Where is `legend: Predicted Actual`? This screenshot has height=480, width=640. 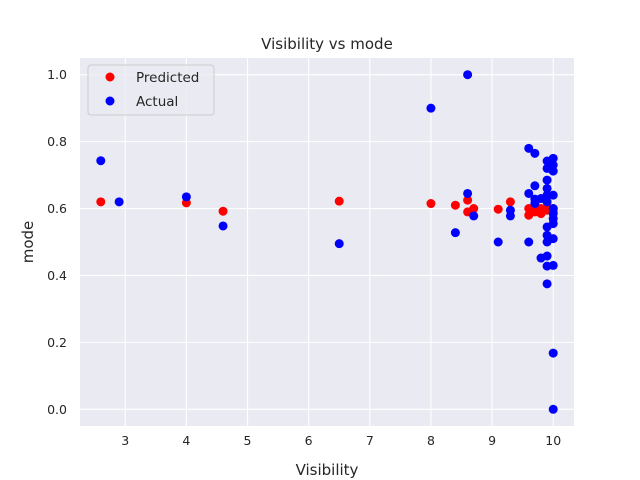 legend: Predicted Actual is located at coordinates (151, 90).